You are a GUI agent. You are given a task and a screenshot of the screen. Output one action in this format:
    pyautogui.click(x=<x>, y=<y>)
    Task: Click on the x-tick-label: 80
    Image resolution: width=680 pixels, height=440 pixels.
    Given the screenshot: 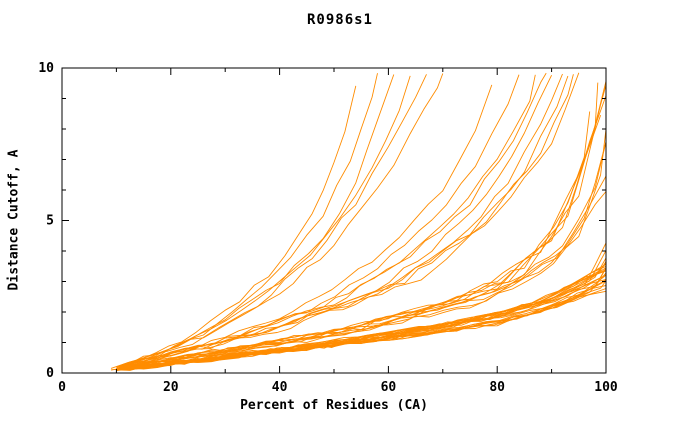 What is the action you would take?
    pyautogui.click(x=497, y=387)
    